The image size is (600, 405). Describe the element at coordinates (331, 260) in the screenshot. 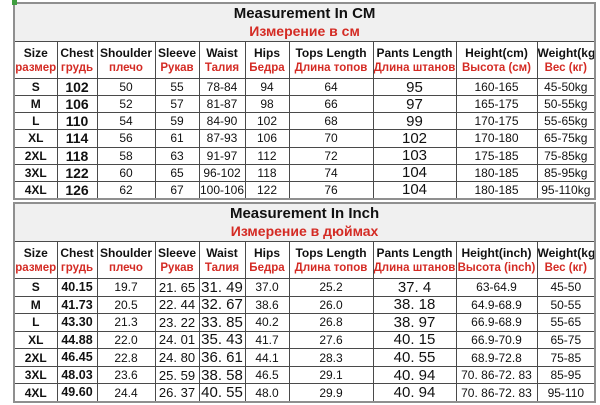

I see `column-header-tops-length: Tops Length Длина топов` at that location.